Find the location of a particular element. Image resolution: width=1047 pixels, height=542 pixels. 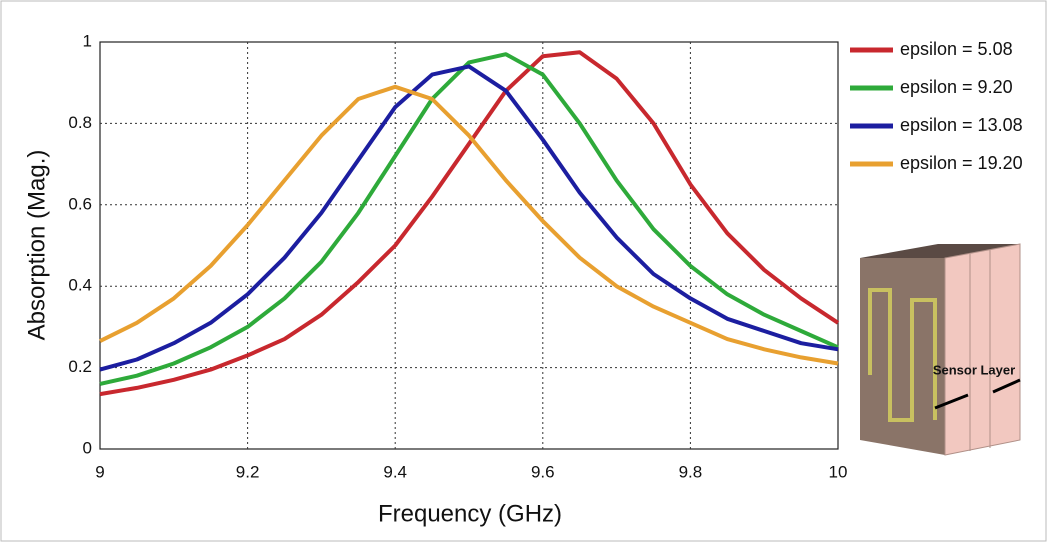

y-tick-label: 0.4 is located at coordinates (80, 285).